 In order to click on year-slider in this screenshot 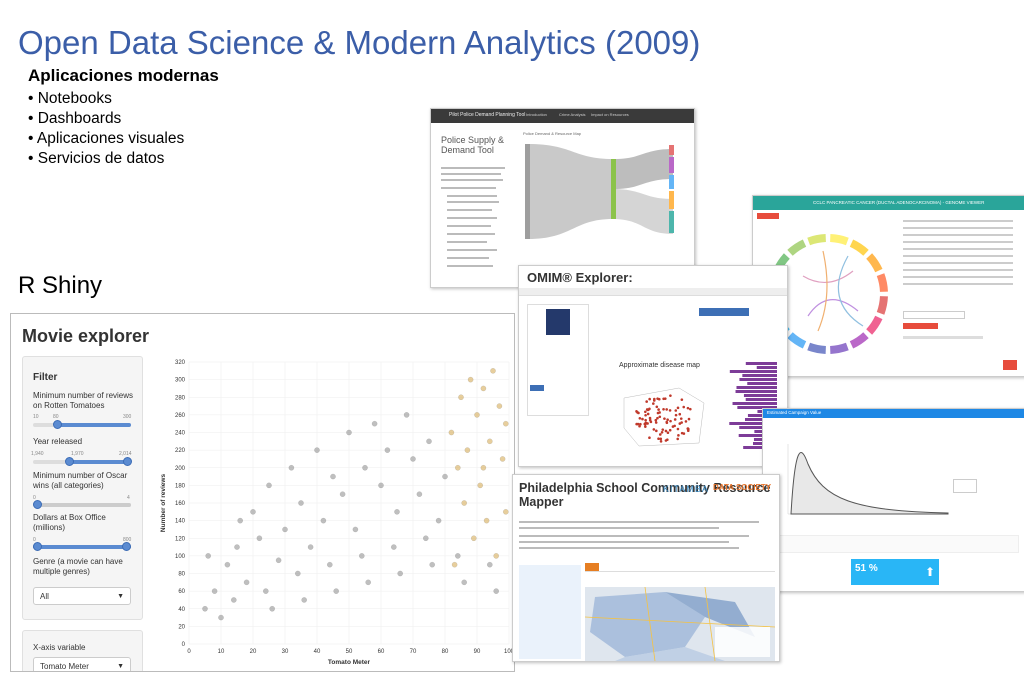, I will do `click(82, 461)`.